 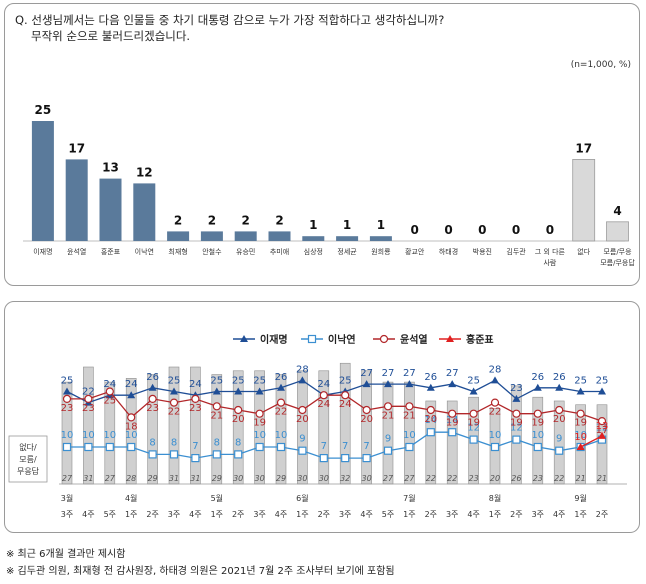 I want to click on week-label: 1주, so click(x=131, y=514).